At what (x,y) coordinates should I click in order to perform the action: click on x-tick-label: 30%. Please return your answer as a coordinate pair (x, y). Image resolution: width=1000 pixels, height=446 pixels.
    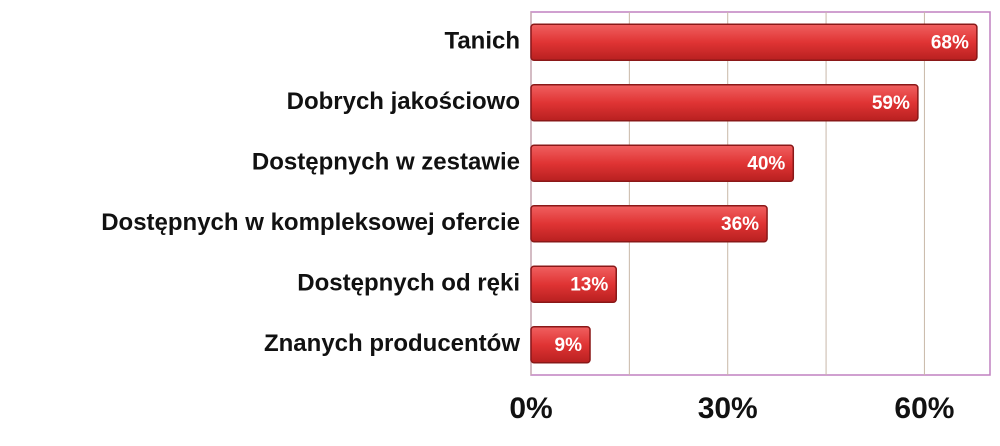
    Looking at the image, I should click on (728, 408).